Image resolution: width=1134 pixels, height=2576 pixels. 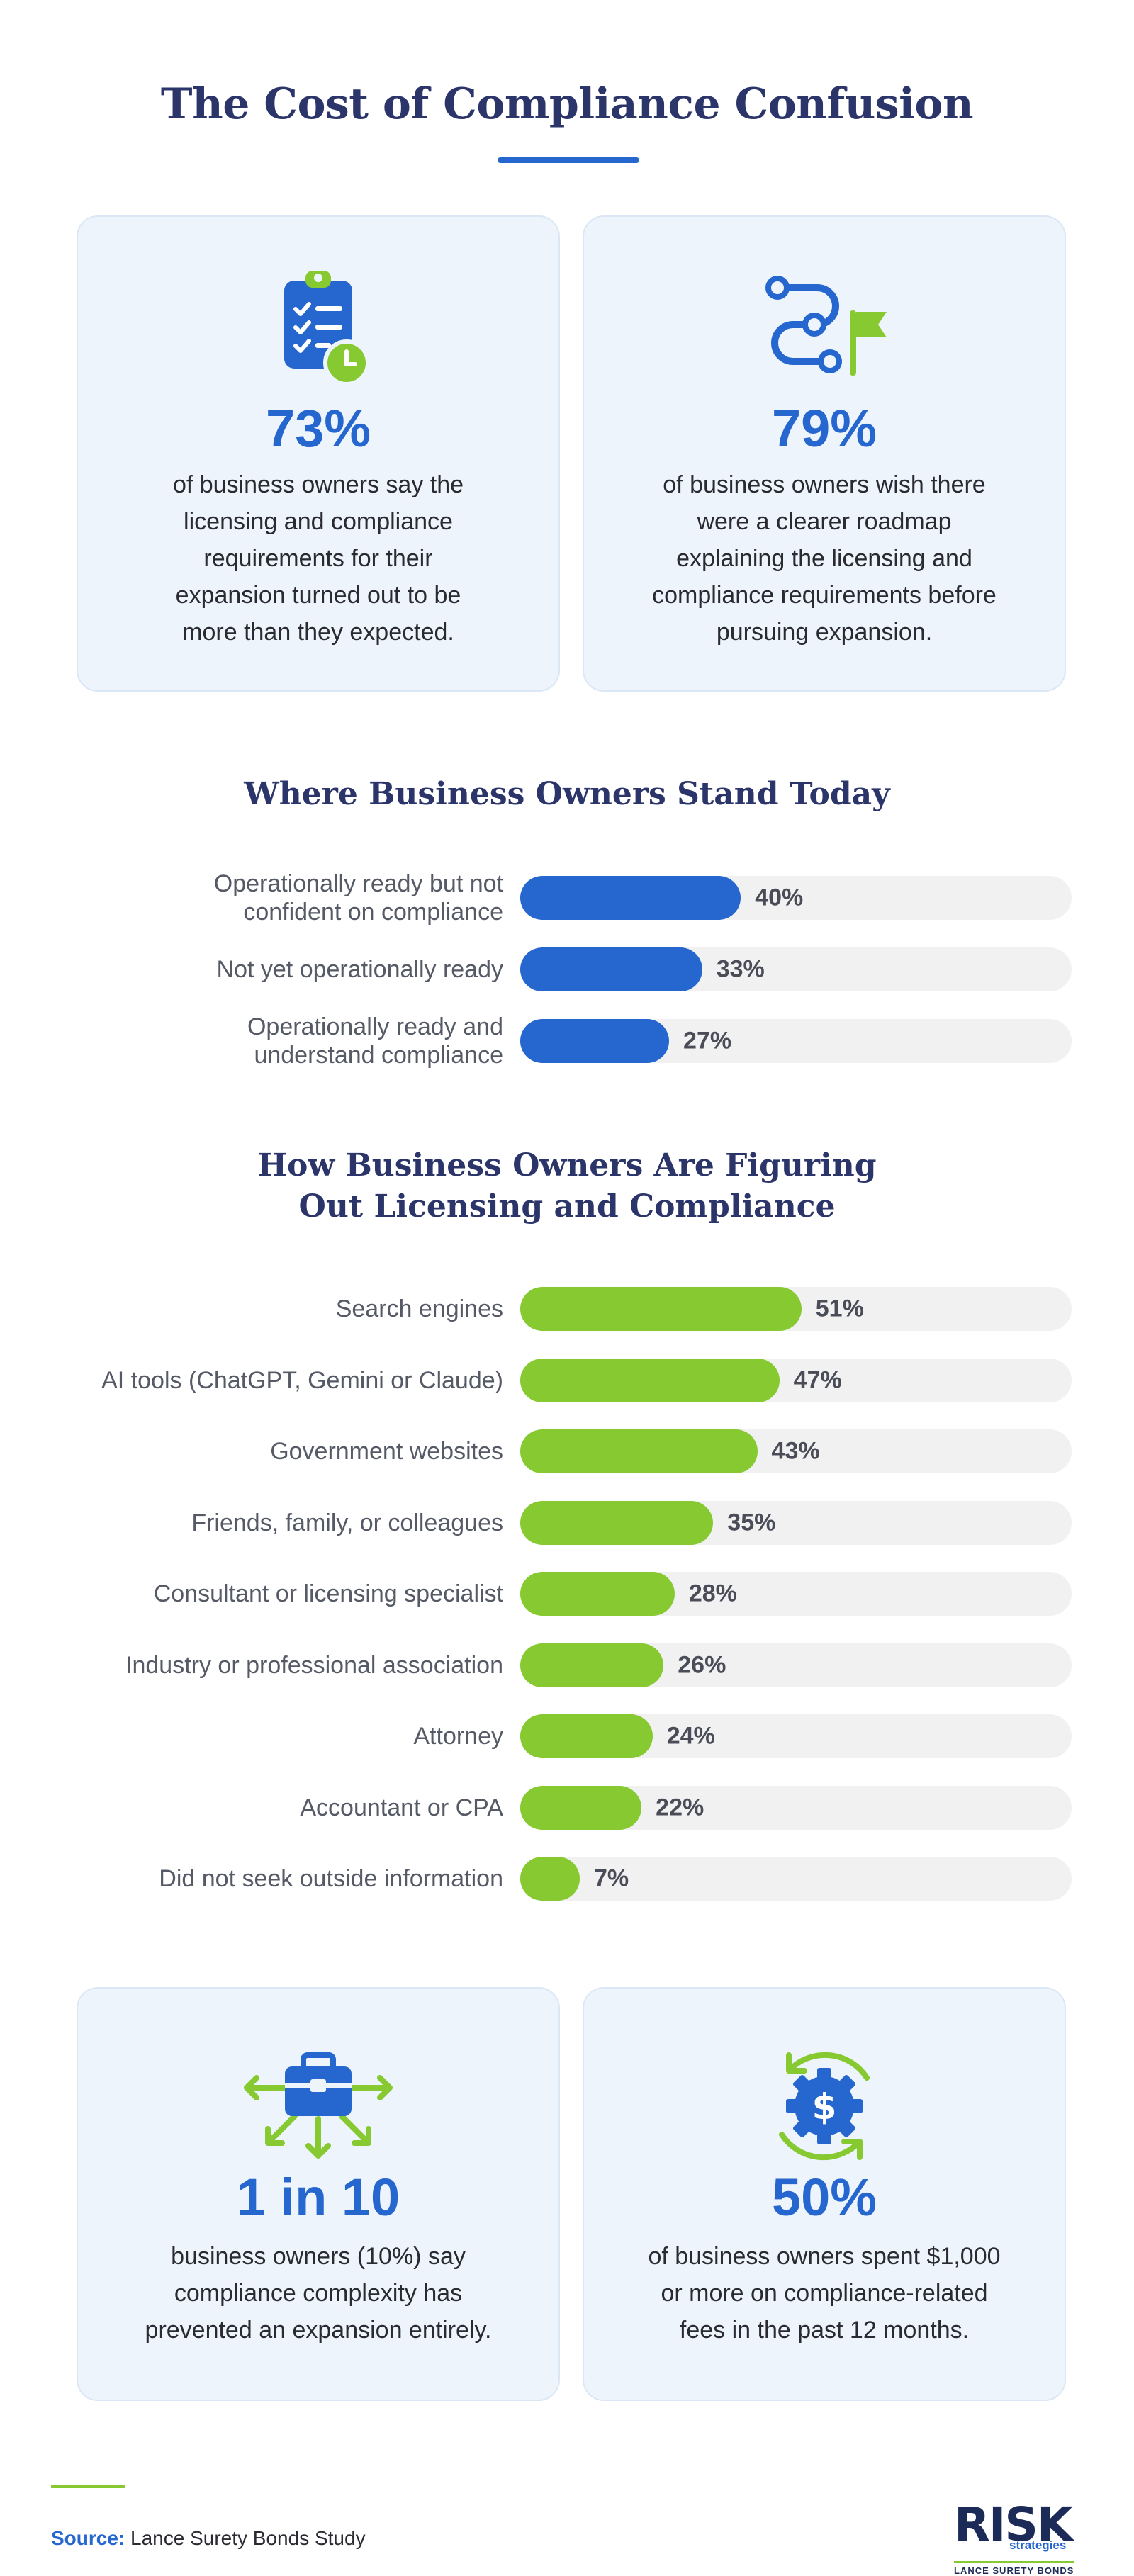 I want to click on bar-category-label: Government websites, so click(x=386, y=1451).